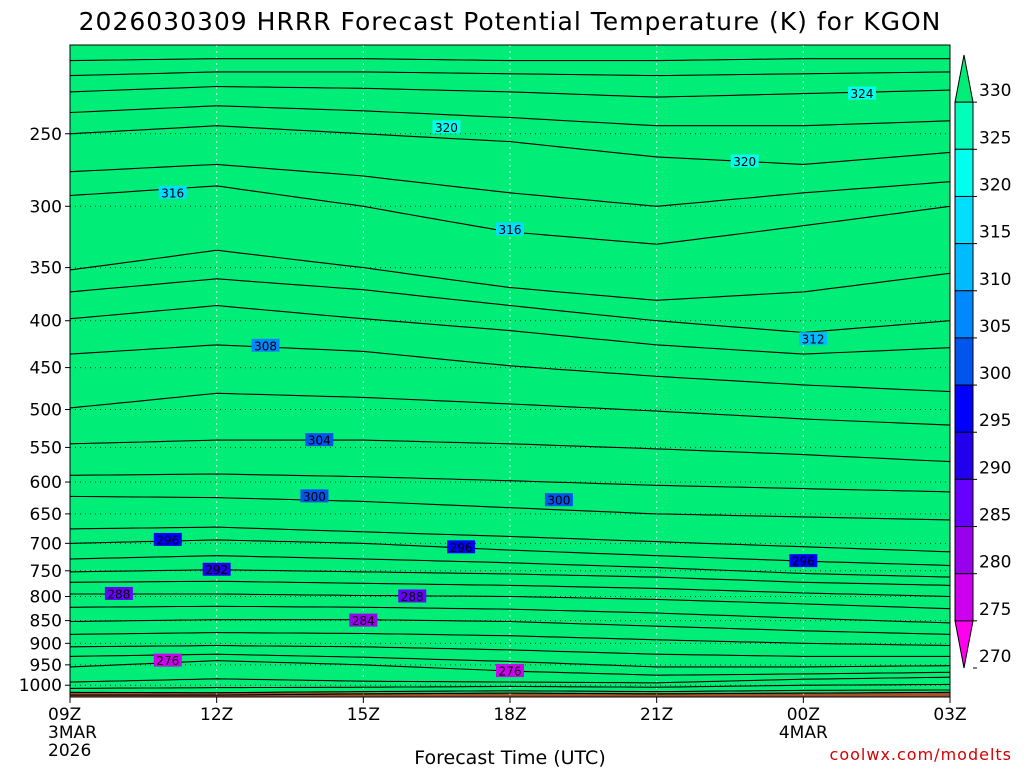  What do you see at coordinates (995, 185) in the screenshot?
I see `colorbar-label: 320` at bounding box center [995, 185].